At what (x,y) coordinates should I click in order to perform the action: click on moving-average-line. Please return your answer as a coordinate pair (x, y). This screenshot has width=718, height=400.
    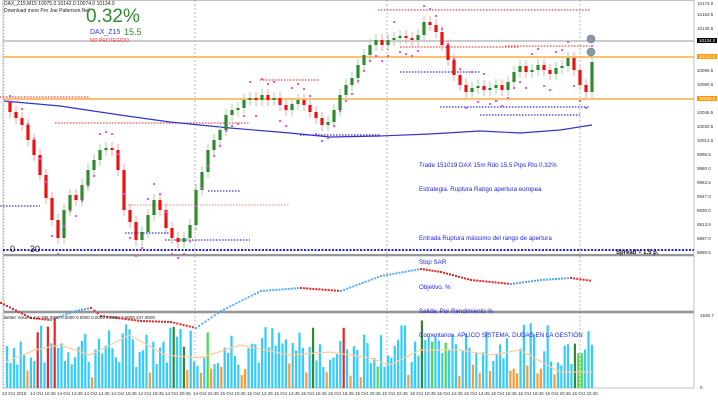
    Looking at the image, I should click on (298, 119).